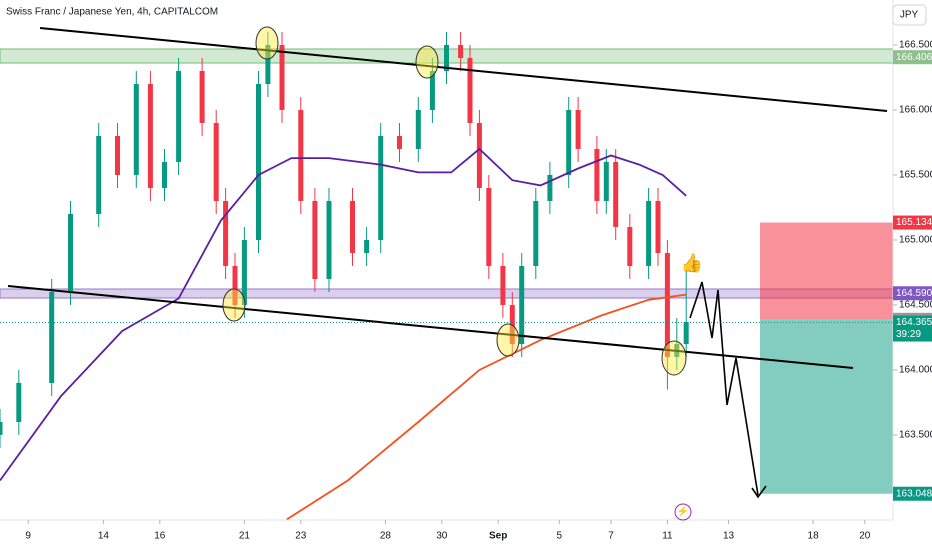 This screenshot has width=932, height=550. I want to click on event-icon-glyph: ⚡, so click(683, 511).